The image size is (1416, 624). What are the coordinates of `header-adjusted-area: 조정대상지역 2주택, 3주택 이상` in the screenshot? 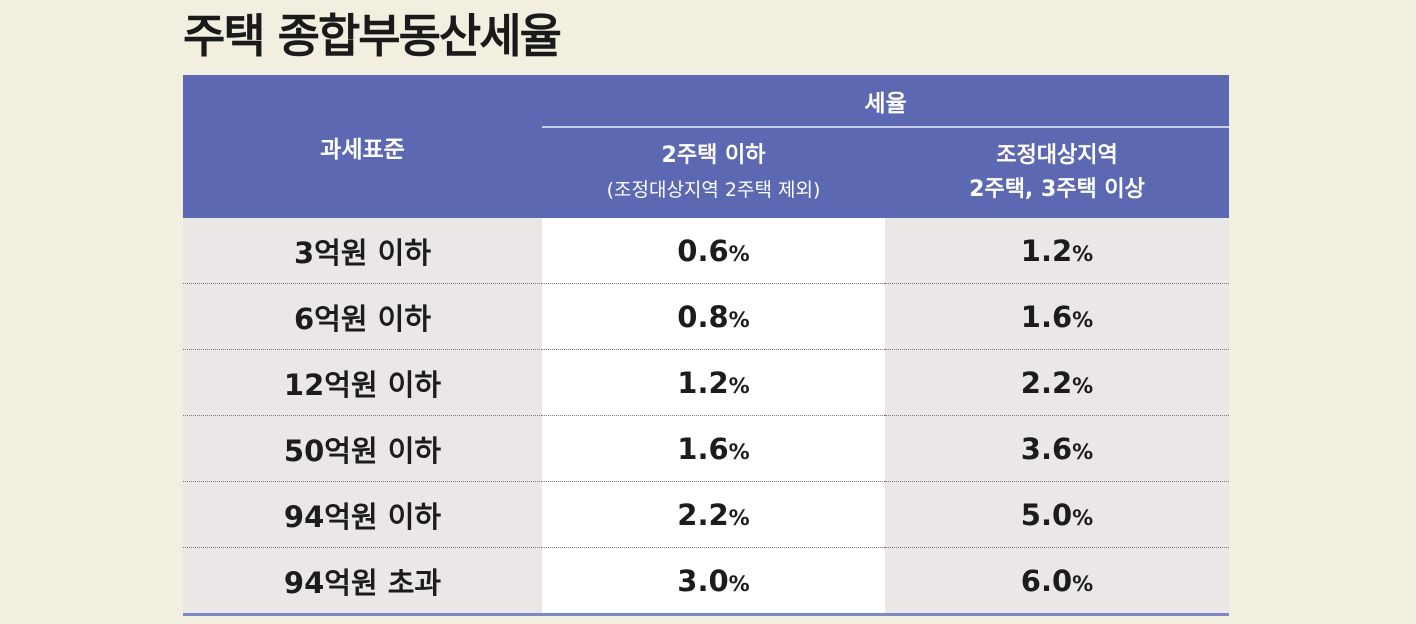 It's located at (1057, 172).